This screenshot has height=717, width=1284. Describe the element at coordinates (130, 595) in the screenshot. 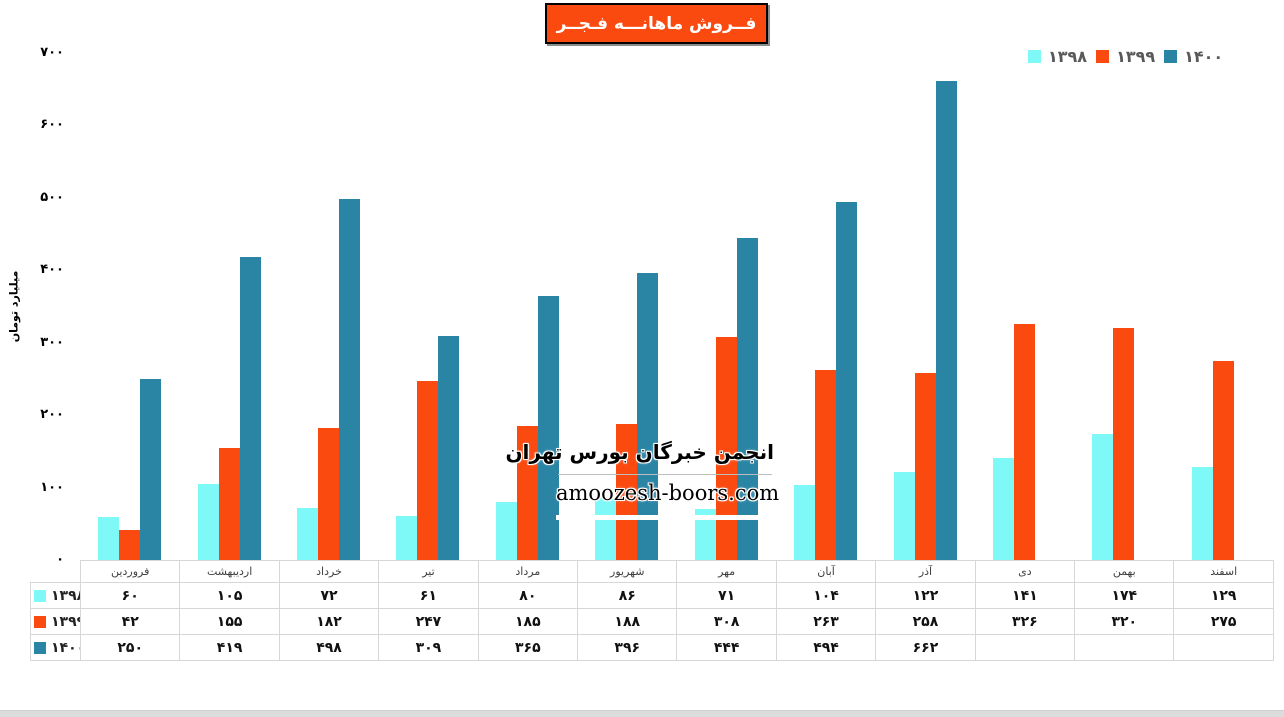

I see `value-cell: ۶۰` at that location.